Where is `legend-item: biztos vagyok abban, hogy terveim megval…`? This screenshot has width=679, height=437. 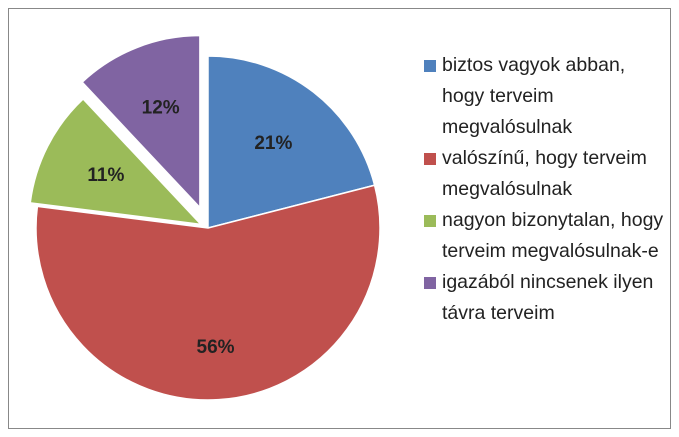
legend-item: biztos vagyok abban, hogy terveim megval… is located at coordinates (547, 96).